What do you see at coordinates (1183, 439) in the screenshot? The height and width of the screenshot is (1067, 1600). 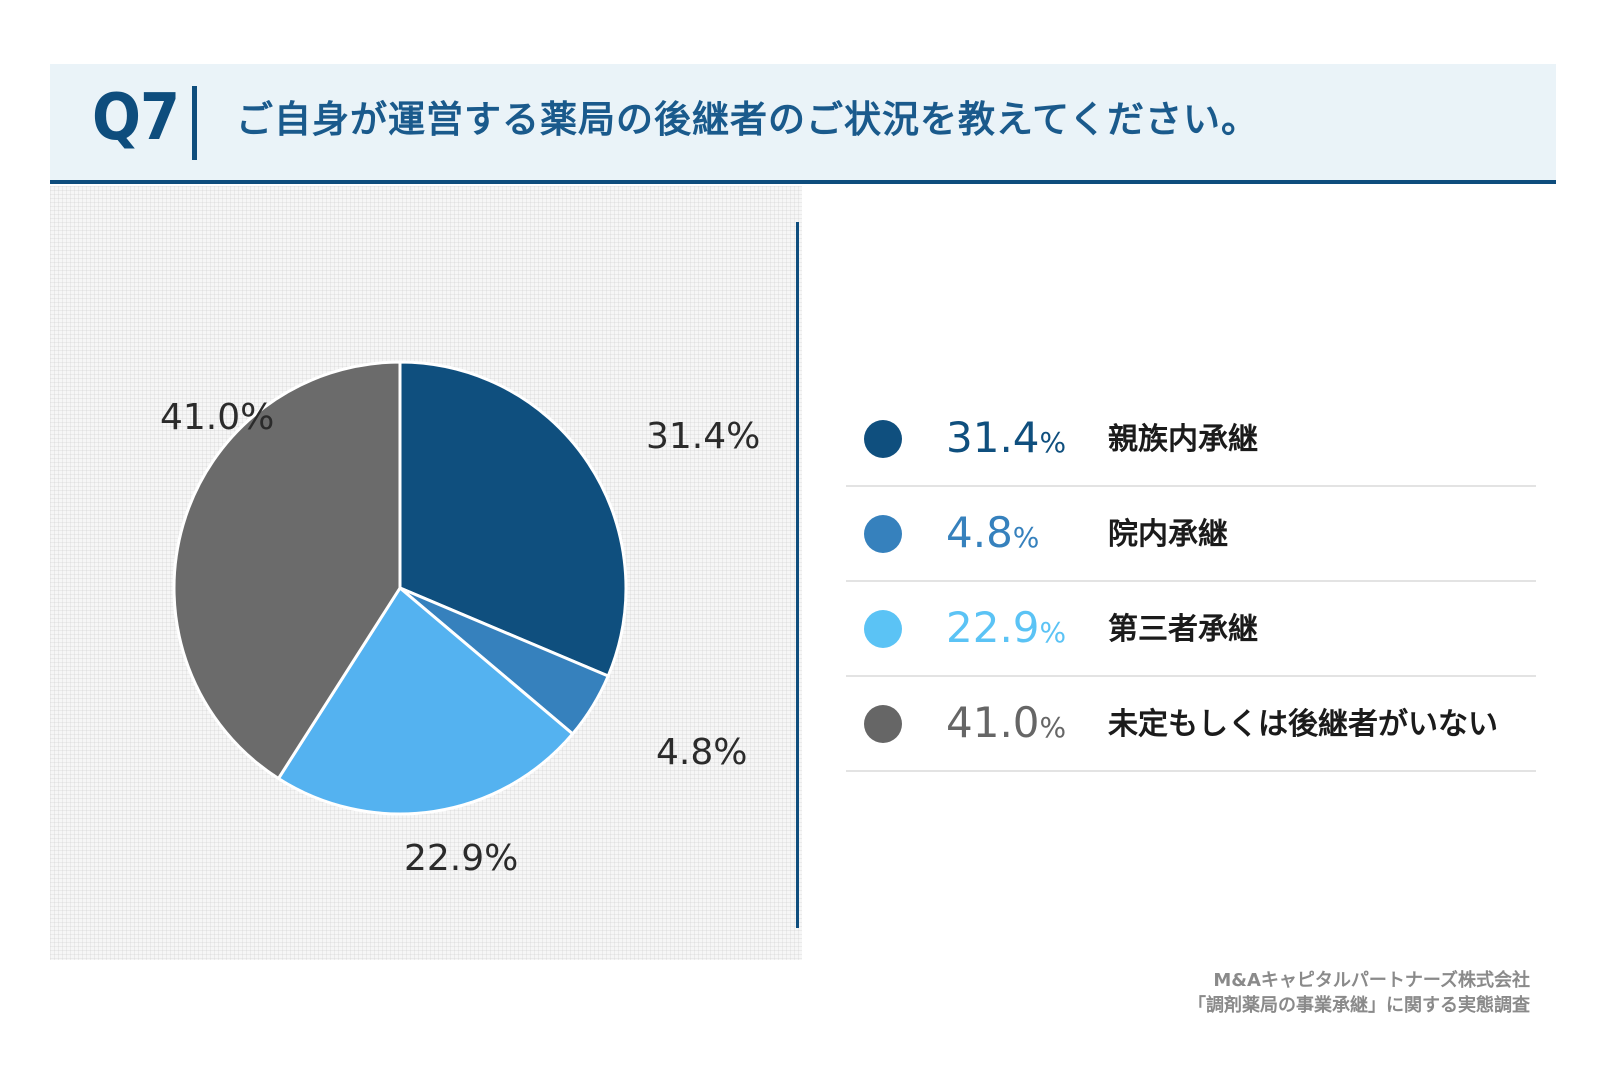 I see `legend-label: 親族内承継` at bounding box center [1183, 439].